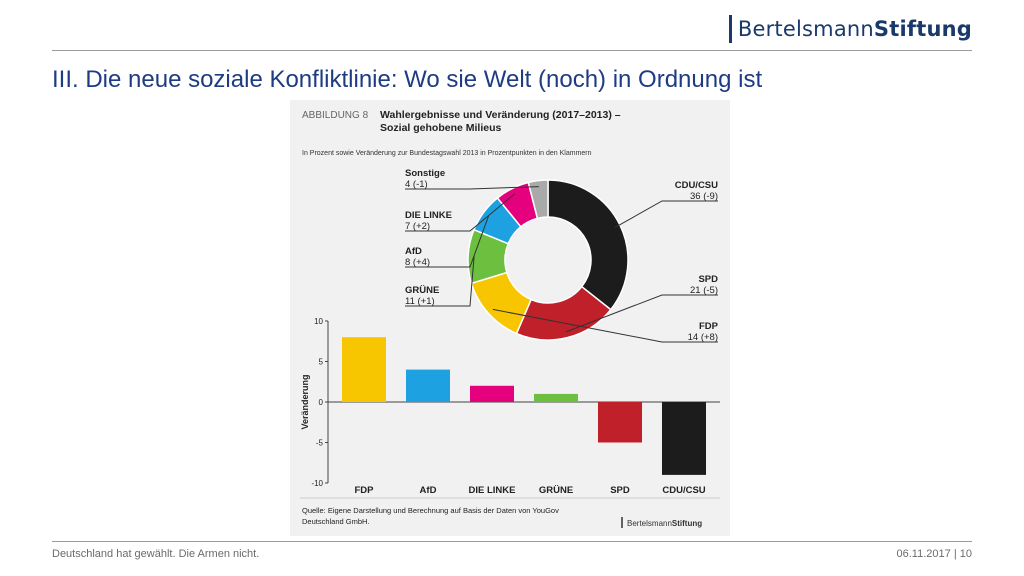 This screenshot has width=1024, height=576. I want to click on donut-slice-sonstige, so click(538, 199).